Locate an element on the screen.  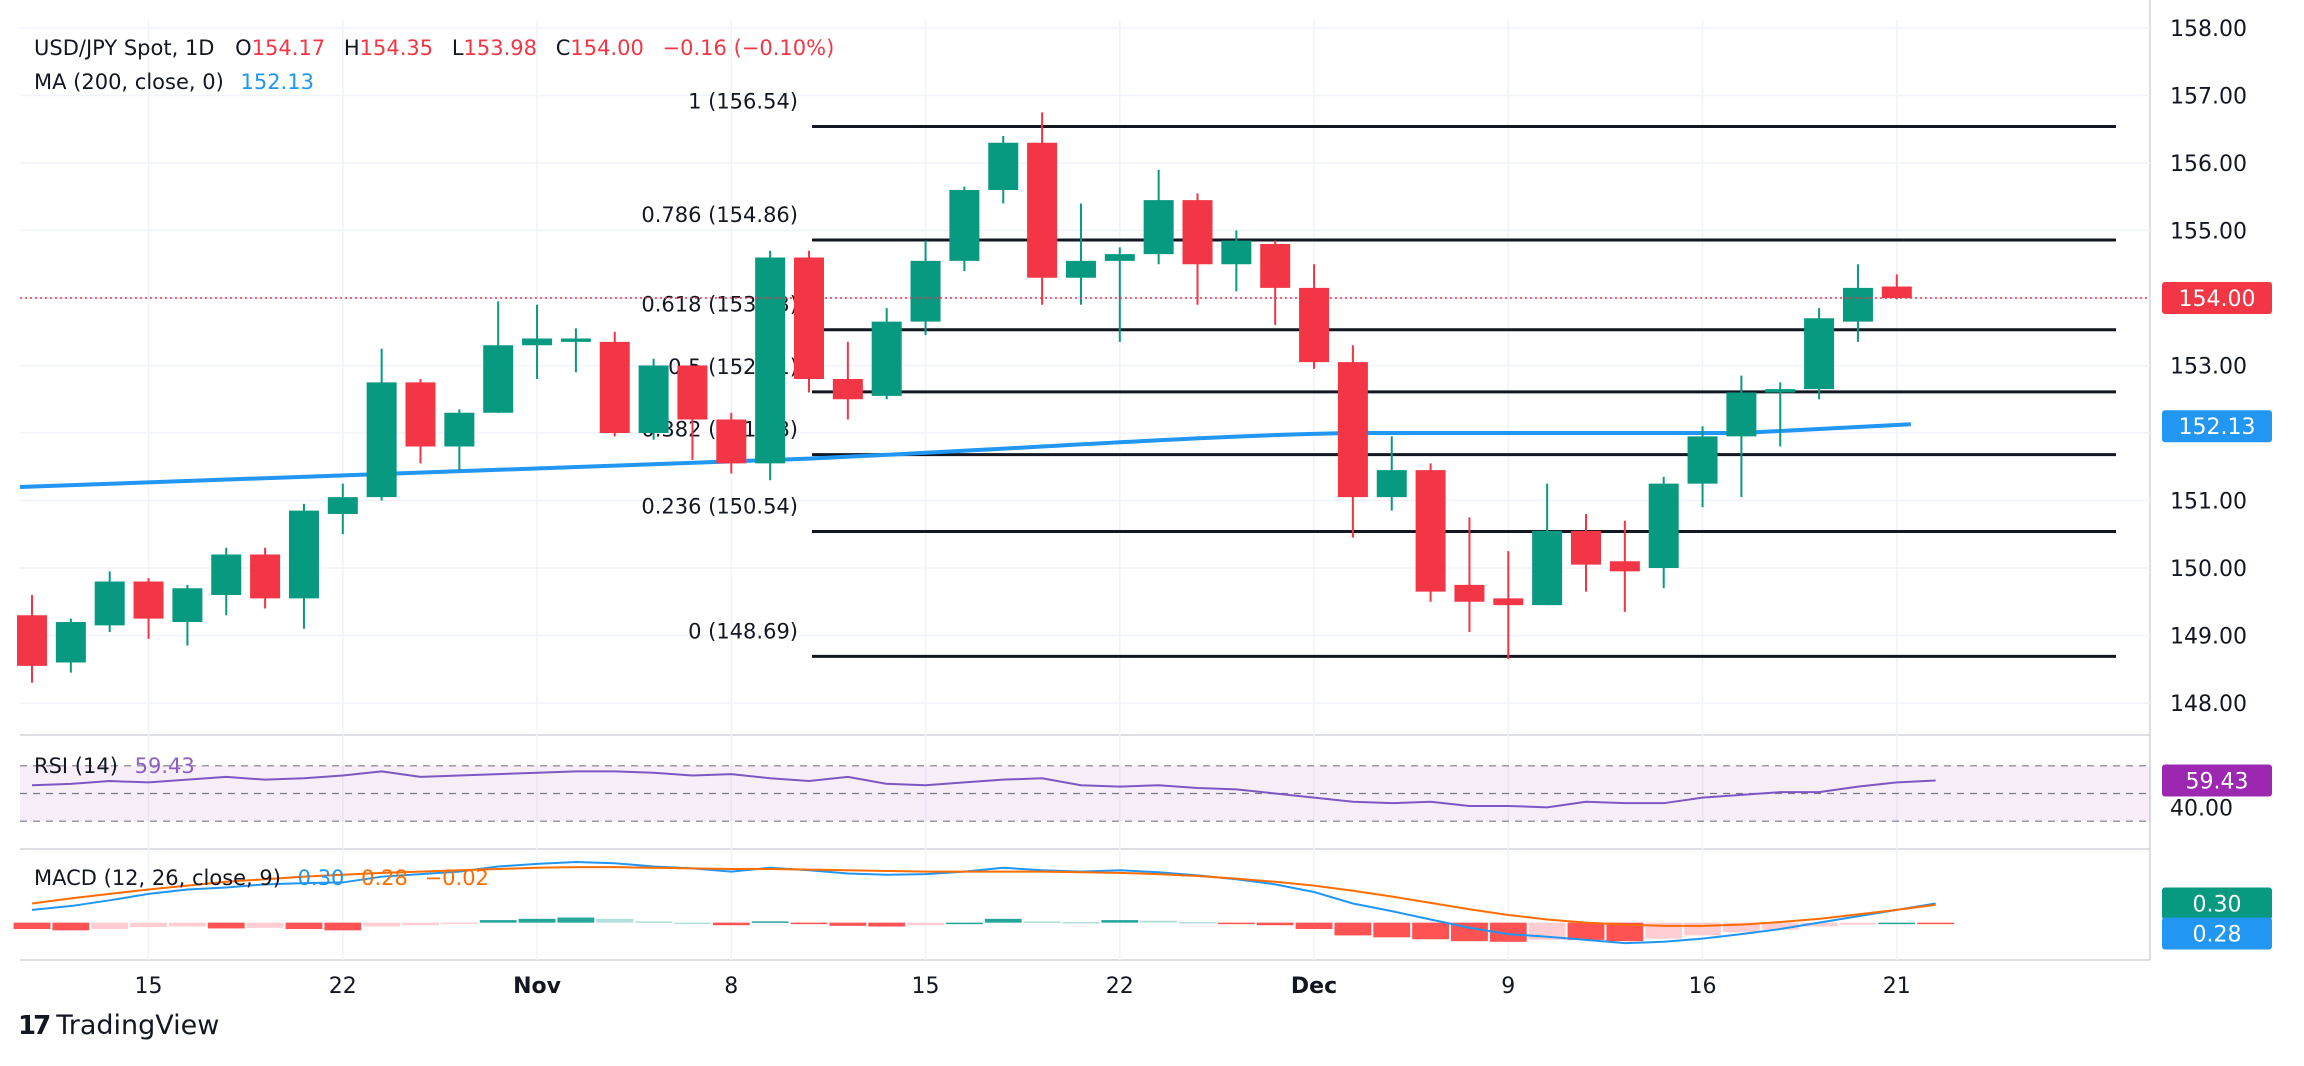
x-tick-label: 9 is located at coordinates (1508, 986).